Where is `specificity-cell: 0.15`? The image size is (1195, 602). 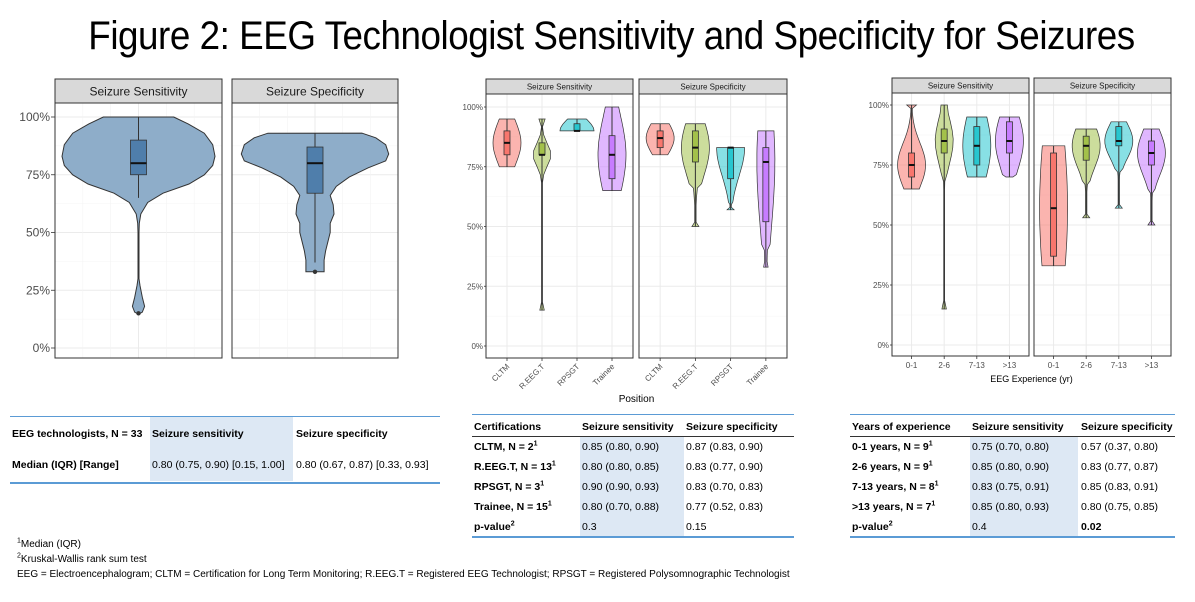 specificity-cell: 0.15 is located at coordinates (696, 527).